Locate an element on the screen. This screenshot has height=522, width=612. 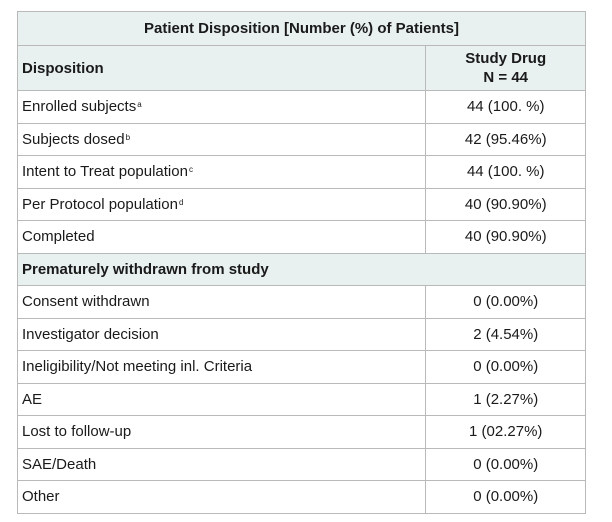
row-label-text: Subjects dosed is located at coordinates (73, 139).